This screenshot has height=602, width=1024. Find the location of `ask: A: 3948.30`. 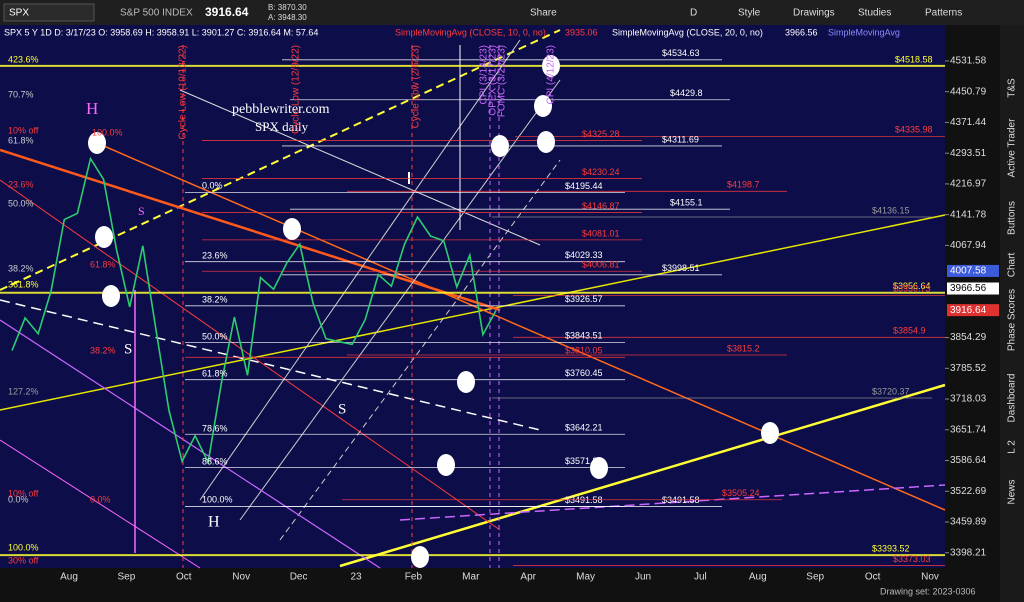

ask: A: 3948.30 is located at coordinates (287, 17).